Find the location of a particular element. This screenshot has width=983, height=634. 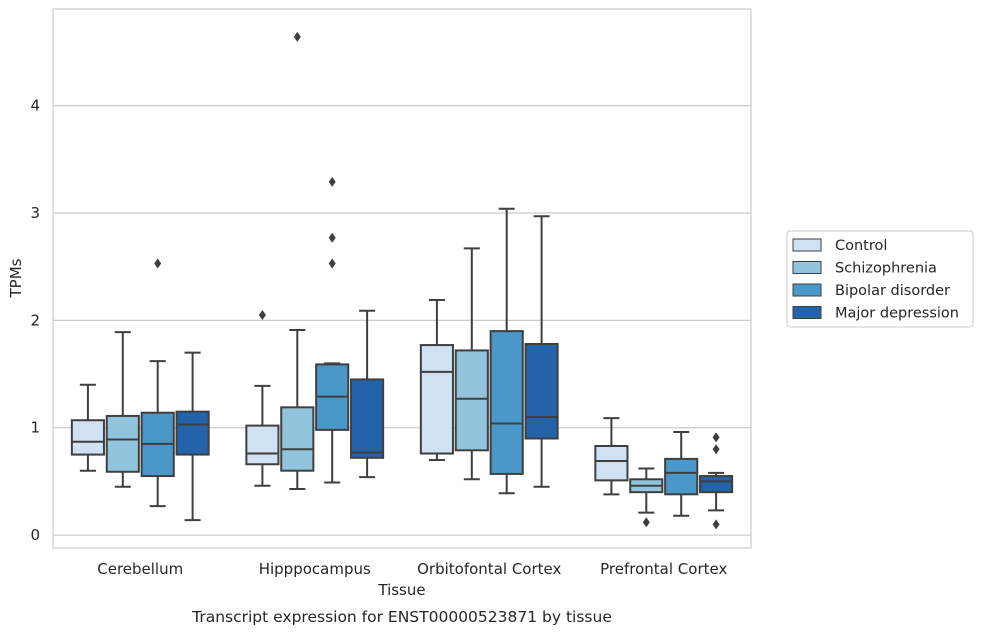

y-tick-label: 4 is located at coordinates (35, 106).